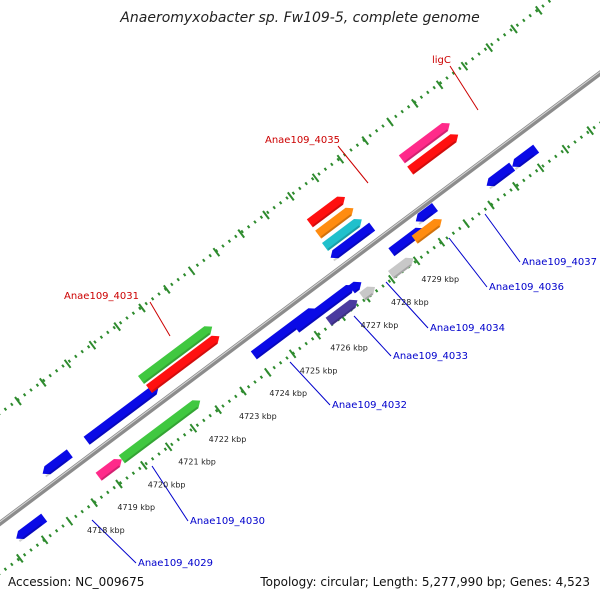  What do you see at coordinates (410, 302) in the screenshot?
I see `tick-label: 4728 kbp` at bounding box center [410, 302].